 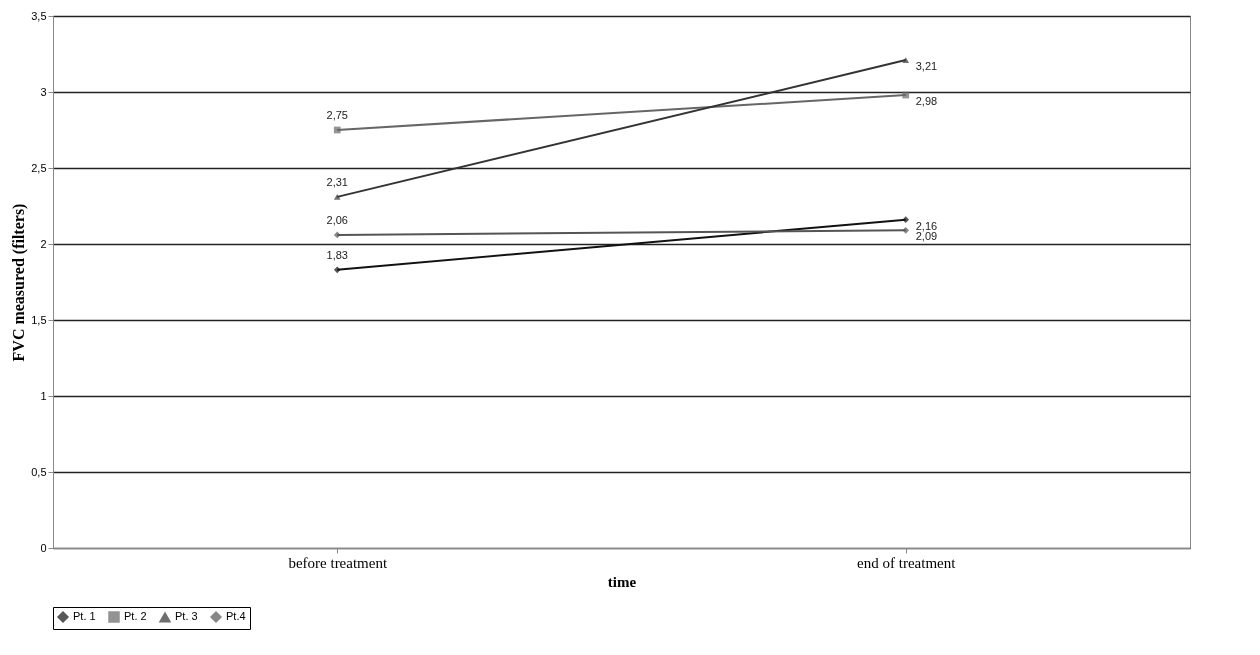 What do you see at coordinates (43, 91) in the screenshot?
I see `y-tick-label: 3` at bounding box center [43, 91].